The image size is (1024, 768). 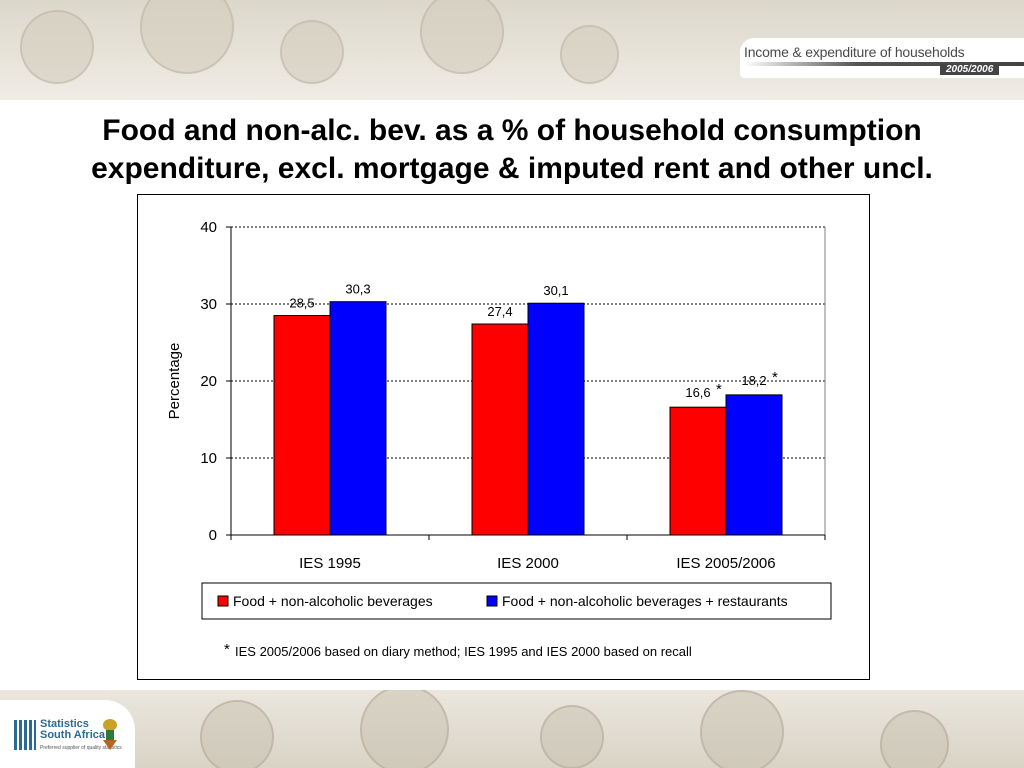 What do you see at coordinates (208, 381) in the screenshot?
I see `y-tick-label: 20` at bounding box center [208, 381].